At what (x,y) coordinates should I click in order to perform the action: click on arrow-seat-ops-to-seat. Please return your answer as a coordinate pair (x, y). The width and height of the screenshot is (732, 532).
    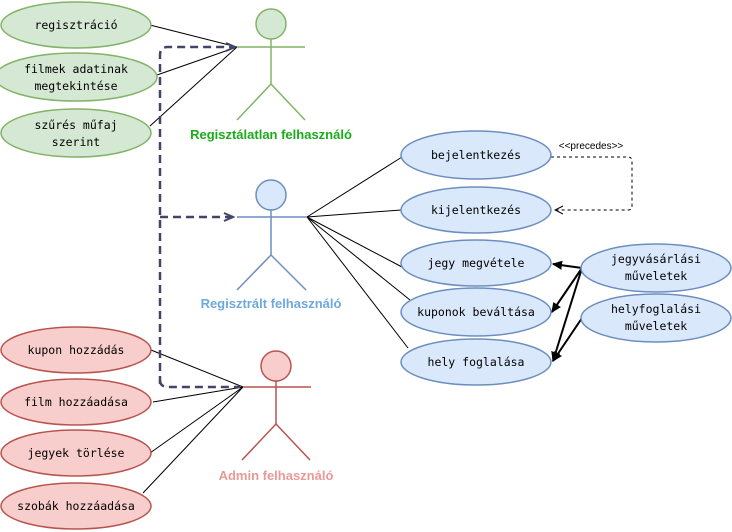
    Looking at the image, I should click on (567, 339).